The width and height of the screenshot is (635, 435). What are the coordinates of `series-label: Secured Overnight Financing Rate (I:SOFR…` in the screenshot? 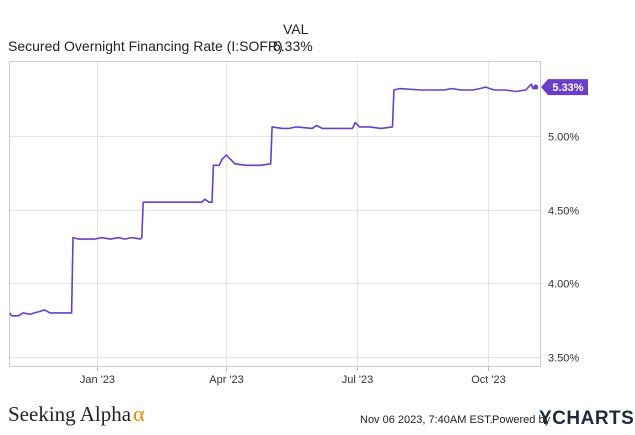 It's located at (145, 46).